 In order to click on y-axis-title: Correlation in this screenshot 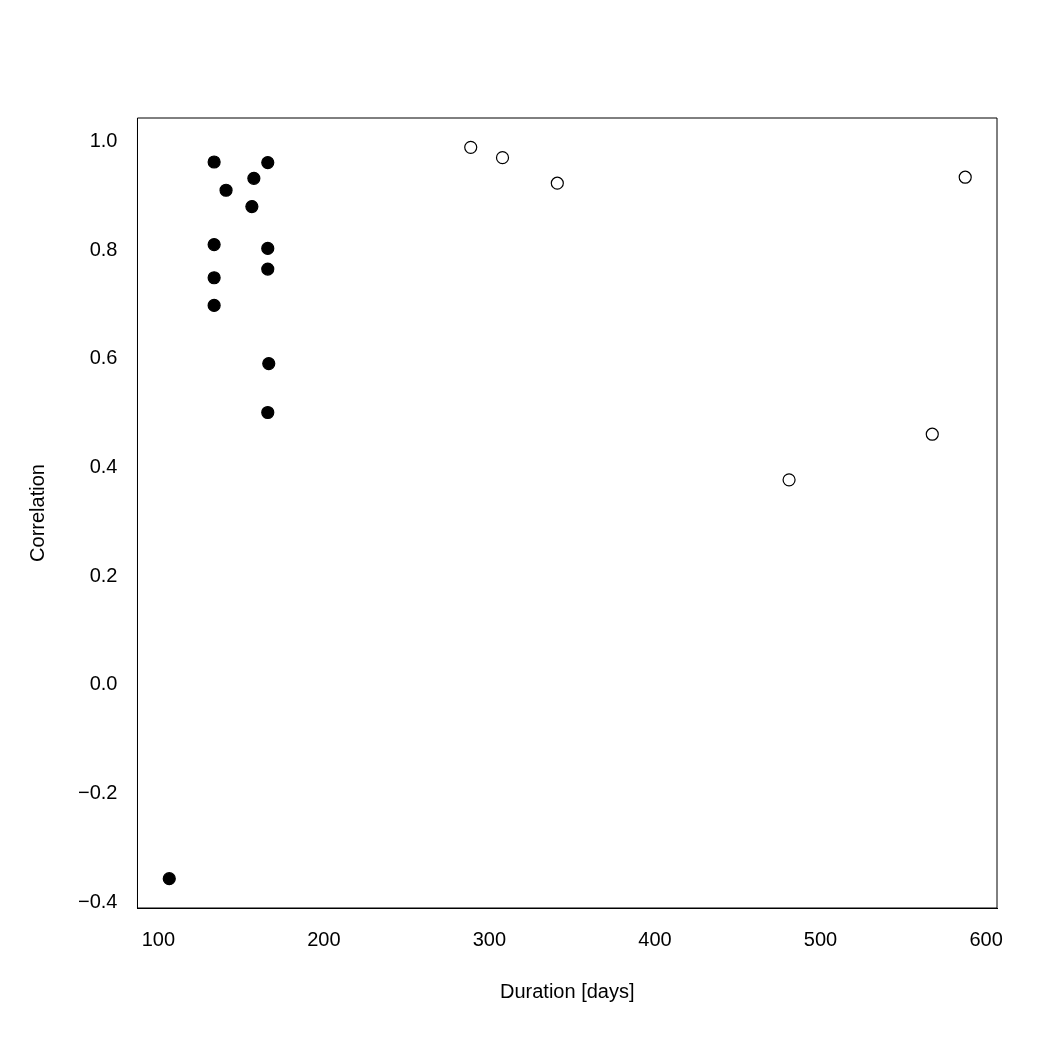, I will do `click(36, 513)`.